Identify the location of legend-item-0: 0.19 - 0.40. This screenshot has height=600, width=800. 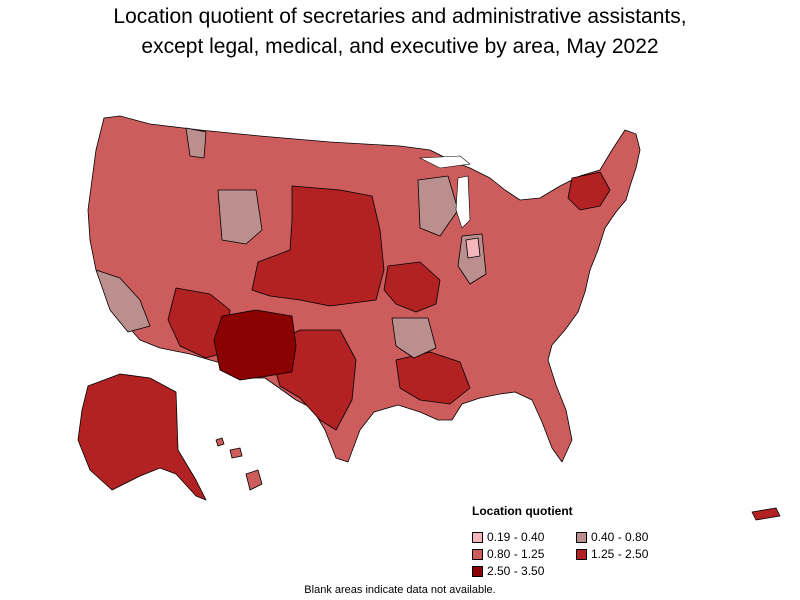
(524, 537).